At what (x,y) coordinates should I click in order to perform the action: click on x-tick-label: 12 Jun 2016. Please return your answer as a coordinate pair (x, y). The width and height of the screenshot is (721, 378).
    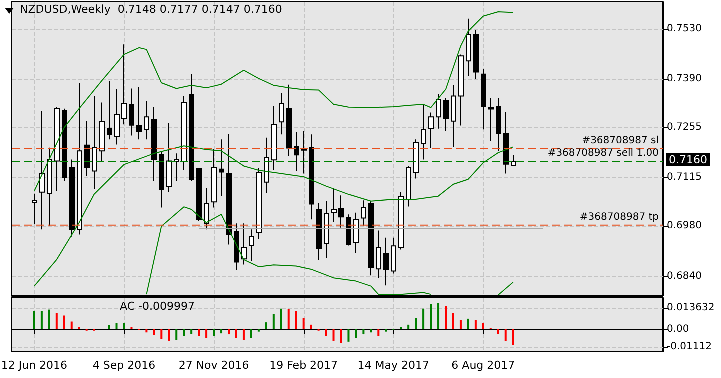
    Looking at the image, I should click on (34, 365).